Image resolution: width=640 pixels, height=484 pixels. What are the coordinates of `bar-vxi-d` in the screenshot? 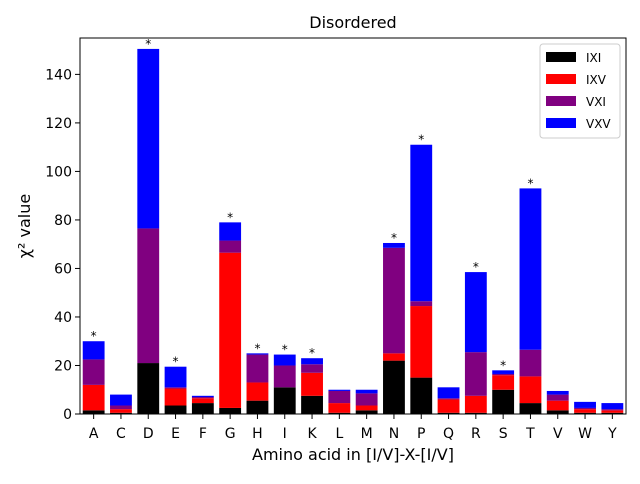 It's located at (148, 296).